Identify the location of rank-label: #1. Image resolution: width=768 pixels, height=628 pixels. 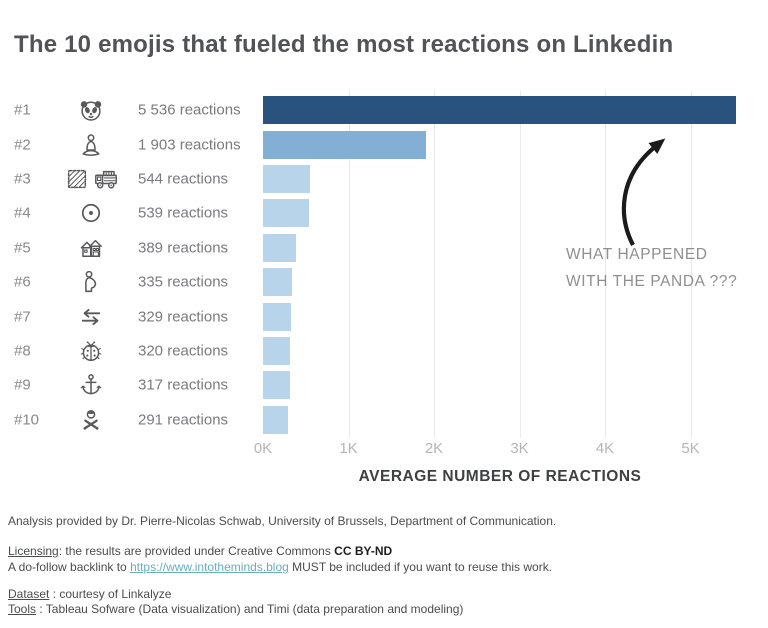
(22, 110).